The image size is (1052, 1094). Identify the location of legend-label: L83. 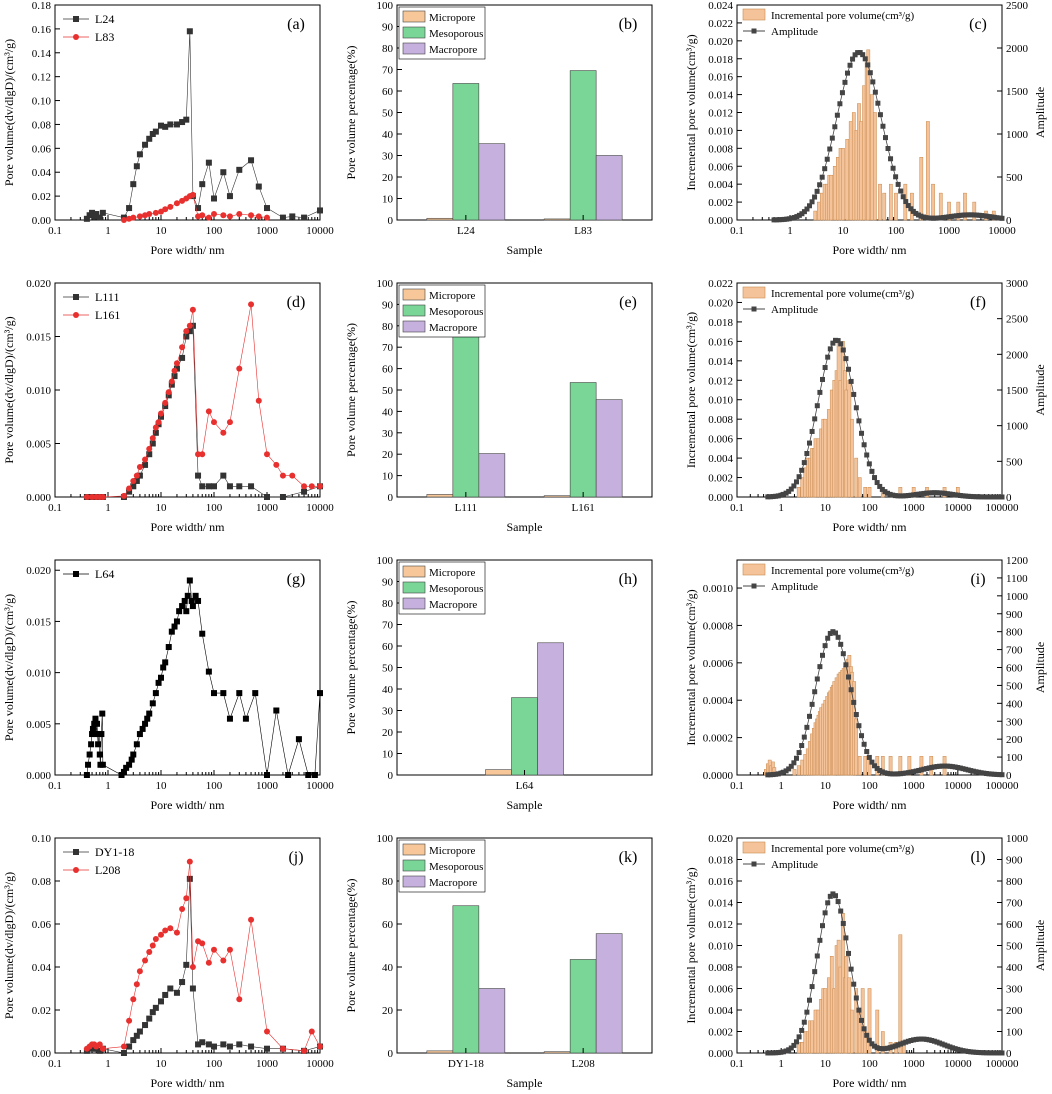
(104, 37).